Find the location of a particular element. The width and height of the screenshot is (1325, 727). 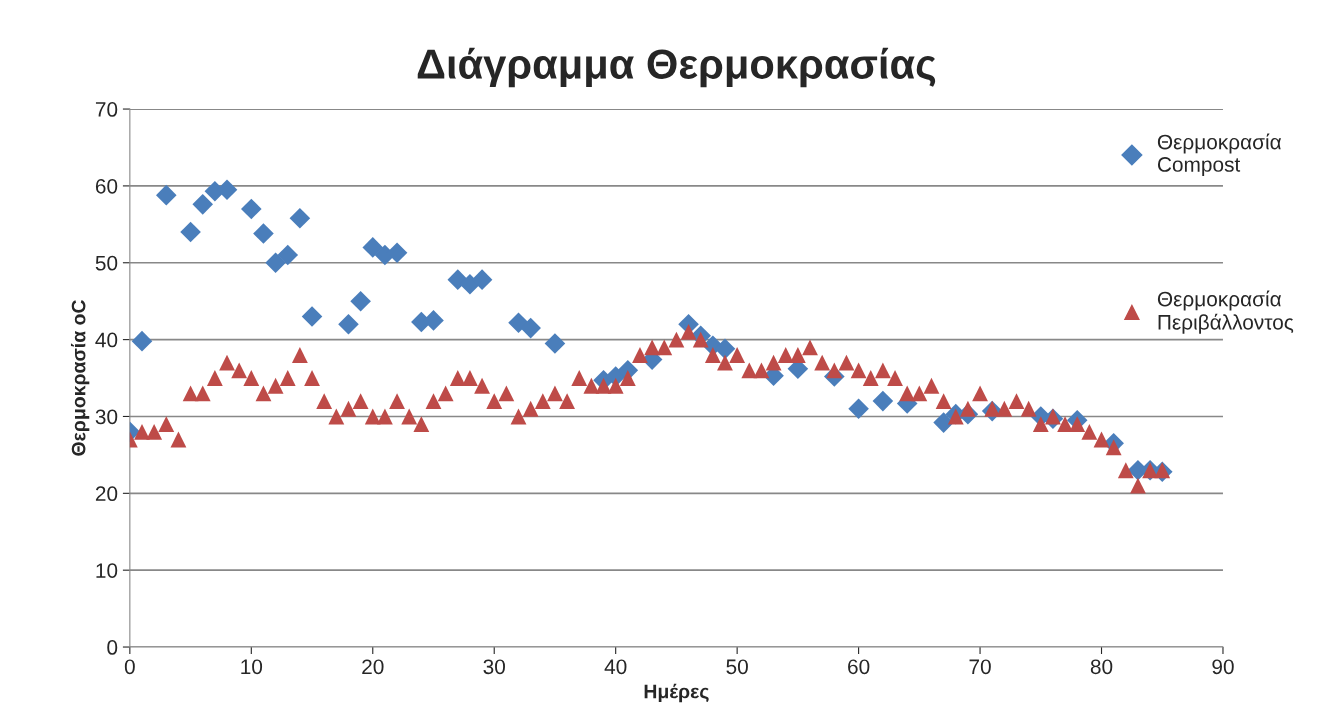

y-tick-label: 70 is located at coordinates (106, 109).